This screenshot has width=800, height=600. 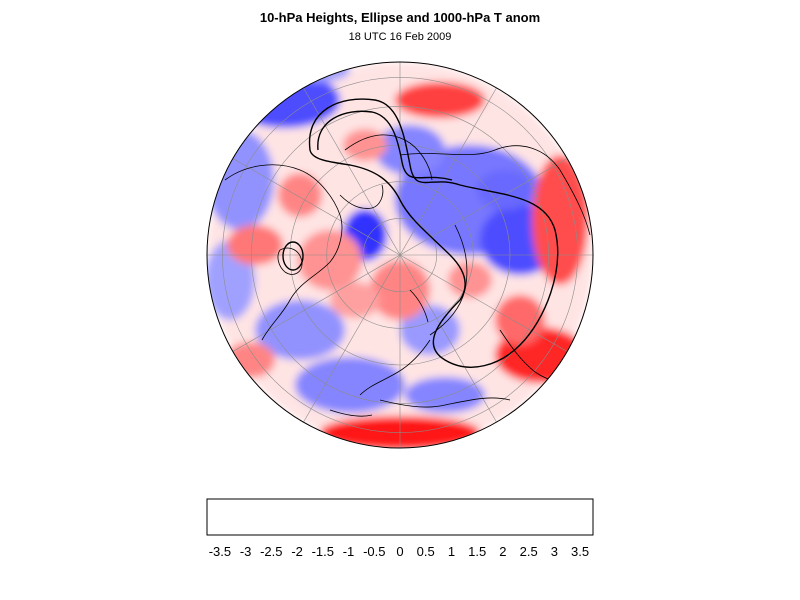 I want to click on colorbar-tick-label: 3.5, so click(x=580, y=551).